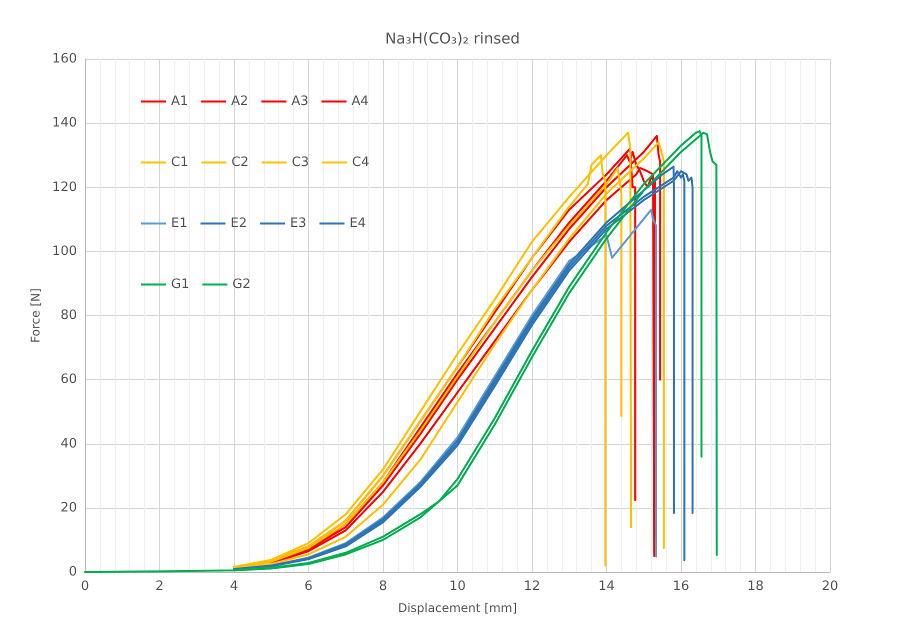  I want to click on legend-label: E1, so click(179, 223).